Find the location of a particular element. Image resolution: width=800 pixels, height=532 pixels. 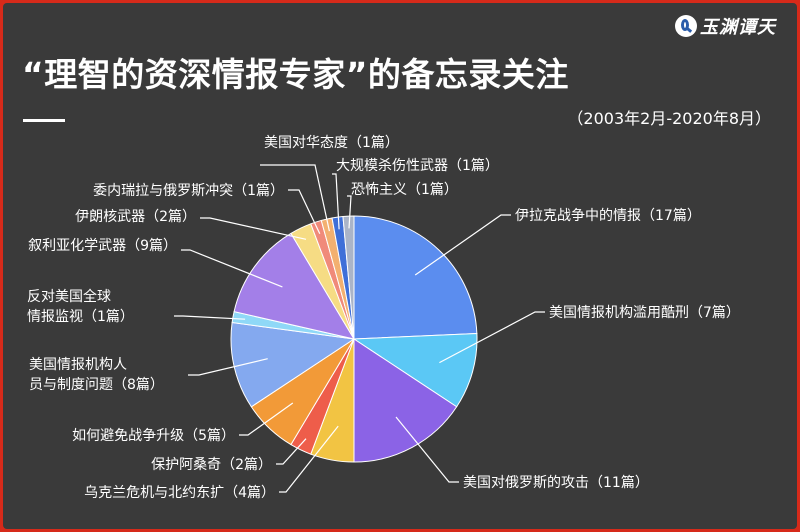

slice-label-2: 美国情报机构滥用酷刑（7篇） is located at coordinates (644, 313).